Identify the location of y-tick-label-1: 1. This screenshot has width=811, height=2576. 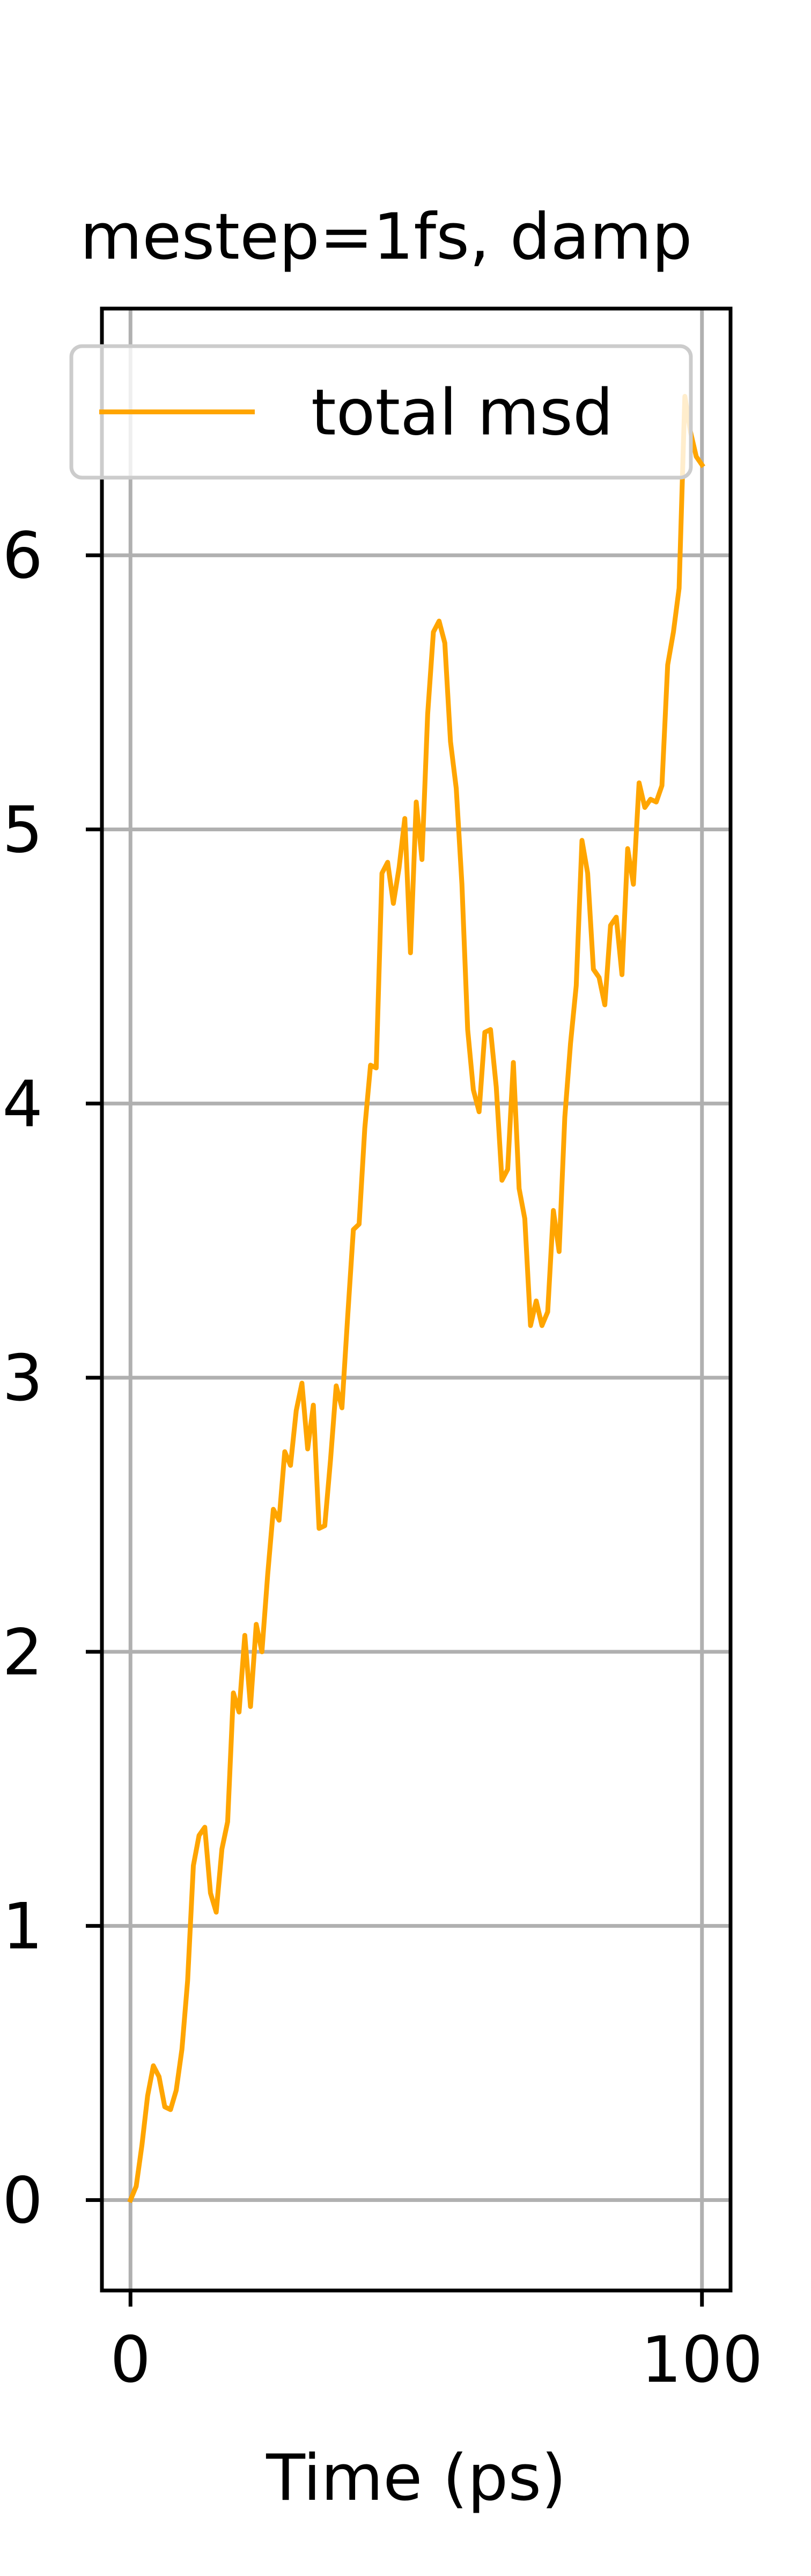
(22, 1927).